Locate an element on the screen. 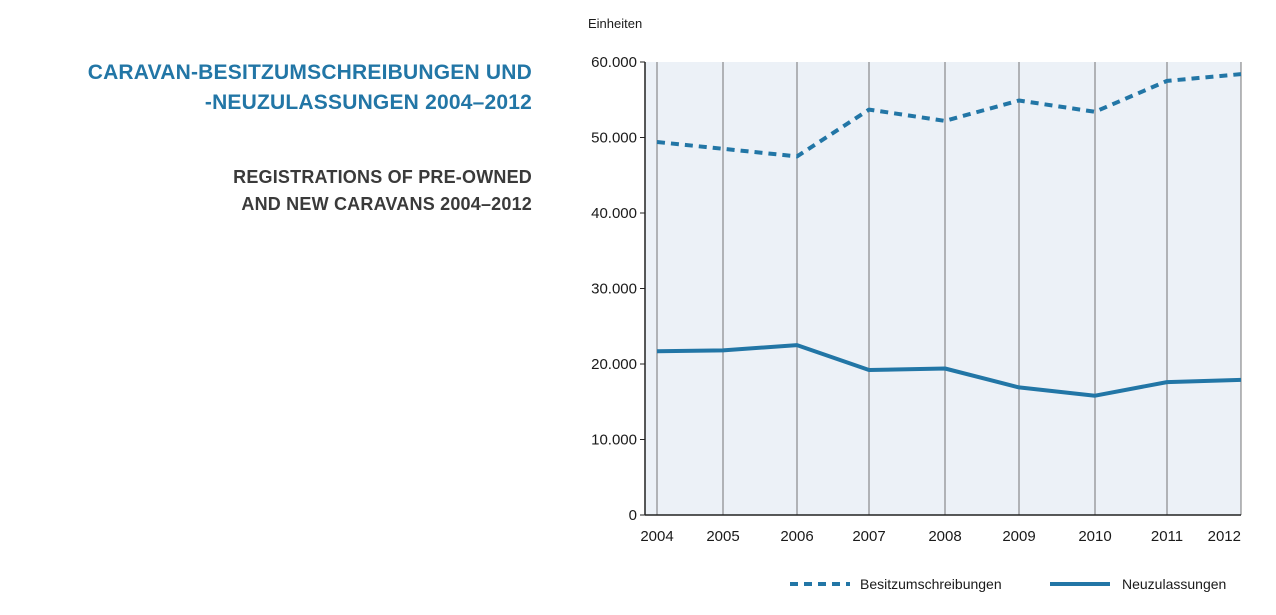 This screenshot has width=1276, height=615. title-de-line1: CARAVAN-BESITZUMSCHREIBUNGEN UND is located at coordinates (309, 72).